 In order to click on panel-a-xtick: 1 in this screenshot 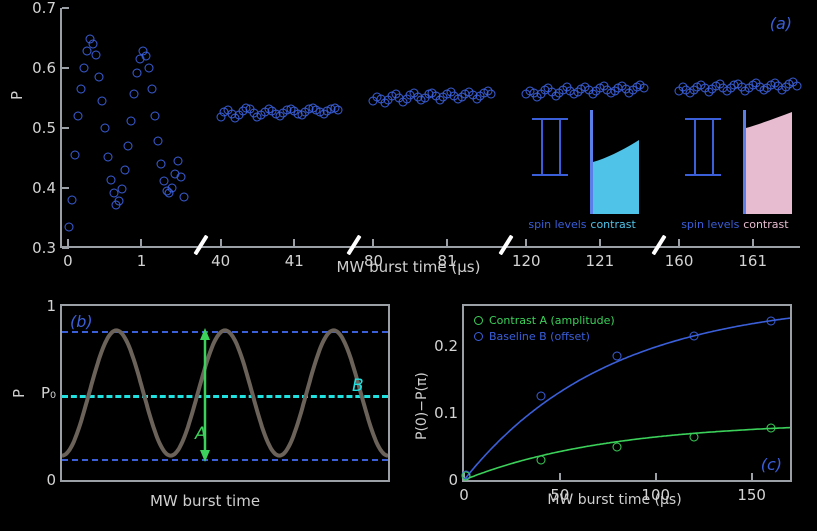, I will do `click(141, 261)`.